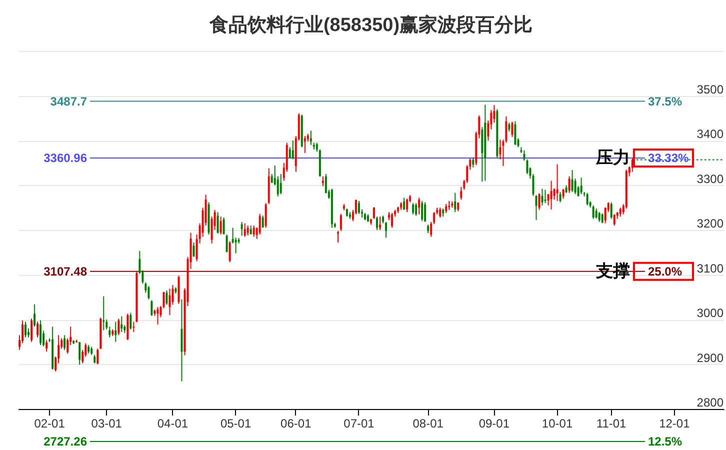 The height and width of the screenshot is (450, 726). Describe the element at coordinates (106, 423) in the screenshot. I see `x-tick-label: 03-01` at that location.